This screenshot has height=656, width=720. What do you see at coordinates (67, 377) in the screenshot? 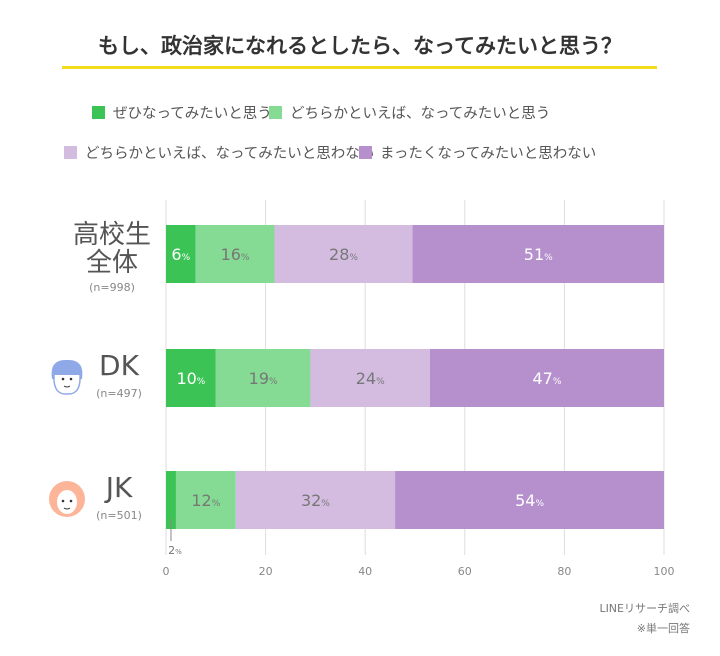
I see `boy-face-icon` at bounding box center [67, 377].